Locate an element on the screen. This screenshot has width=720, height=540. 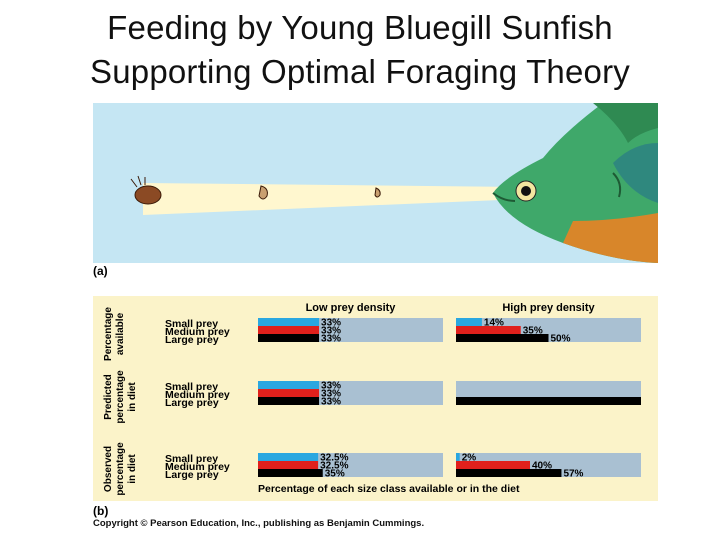
small-prey-item is located at coordinates (377, 192).